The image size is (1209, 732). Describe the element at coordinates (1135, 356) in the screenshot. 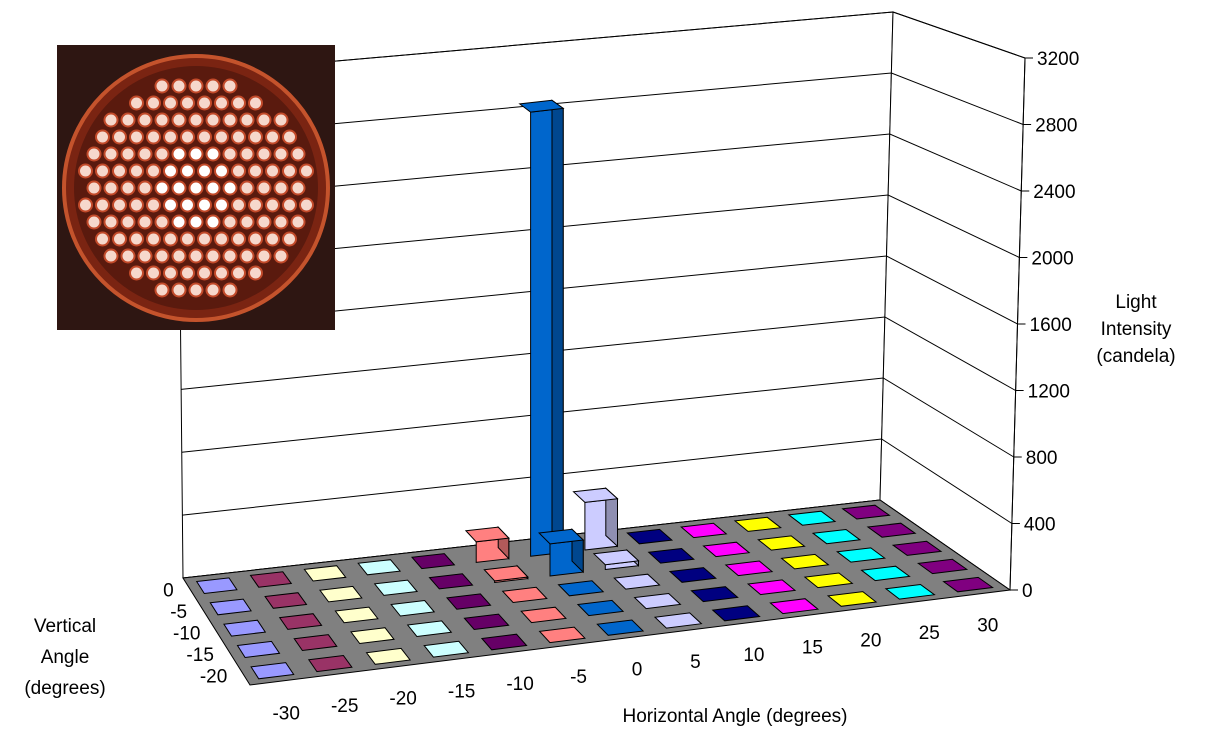

I see `z-axis-title: (candela)` at that location.